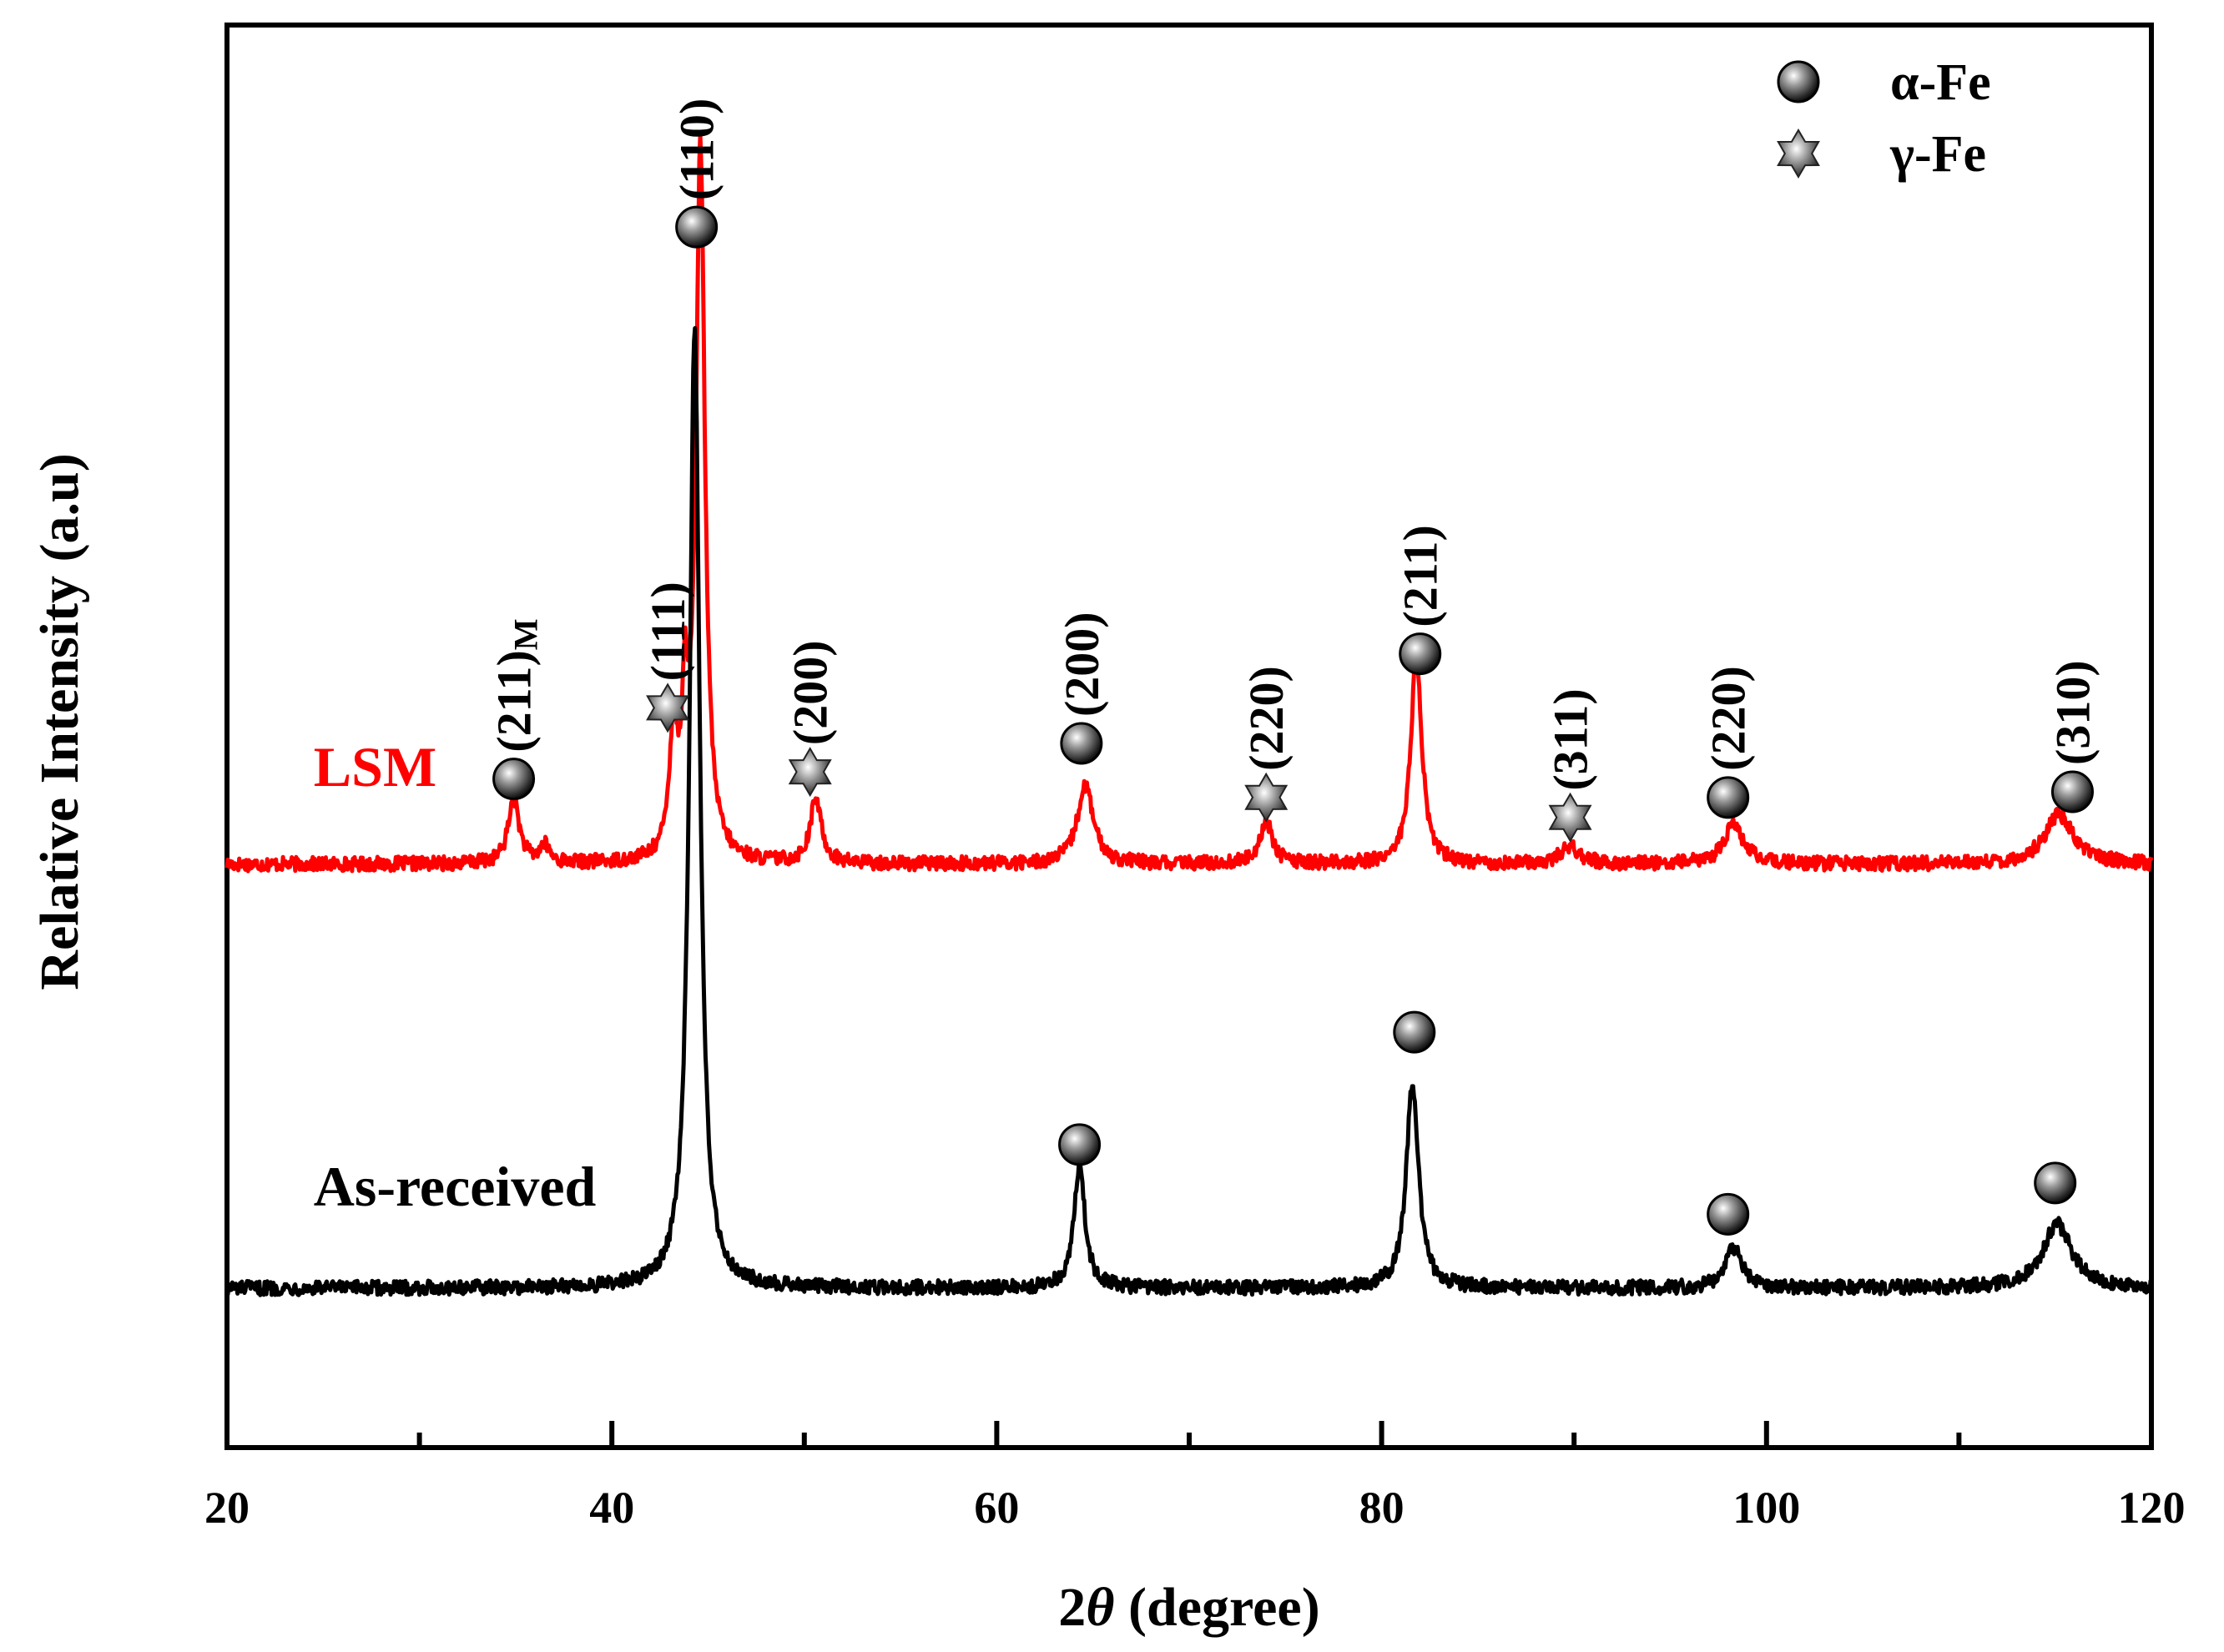 This screenshot has width=2224, height=1652. What do you see at coordinates (1072, 1607) in the screenshot?
I see `x-axis-title-prefix: 2` at bounding box center [1072, 1607].